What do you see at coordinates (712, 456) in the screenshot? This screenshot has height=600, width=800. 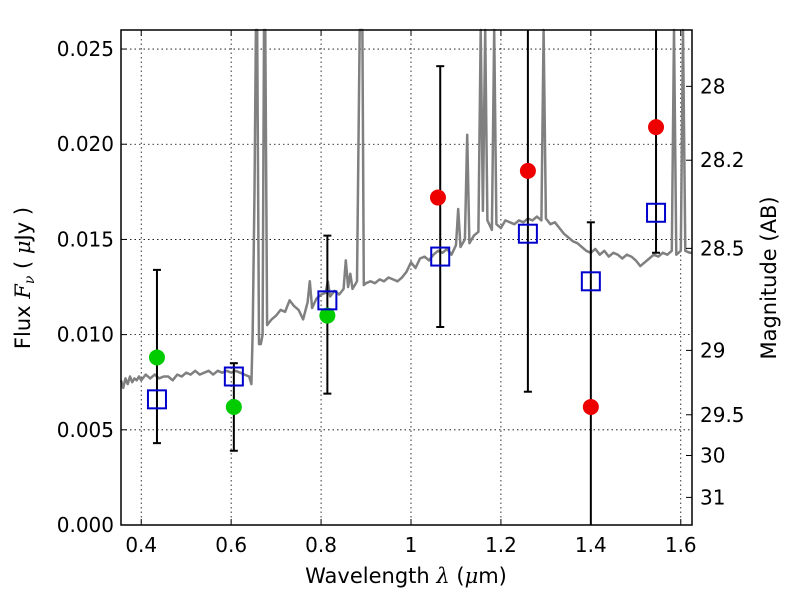 I see `y2-tick-label: 30` at bounding box center [712, 456].